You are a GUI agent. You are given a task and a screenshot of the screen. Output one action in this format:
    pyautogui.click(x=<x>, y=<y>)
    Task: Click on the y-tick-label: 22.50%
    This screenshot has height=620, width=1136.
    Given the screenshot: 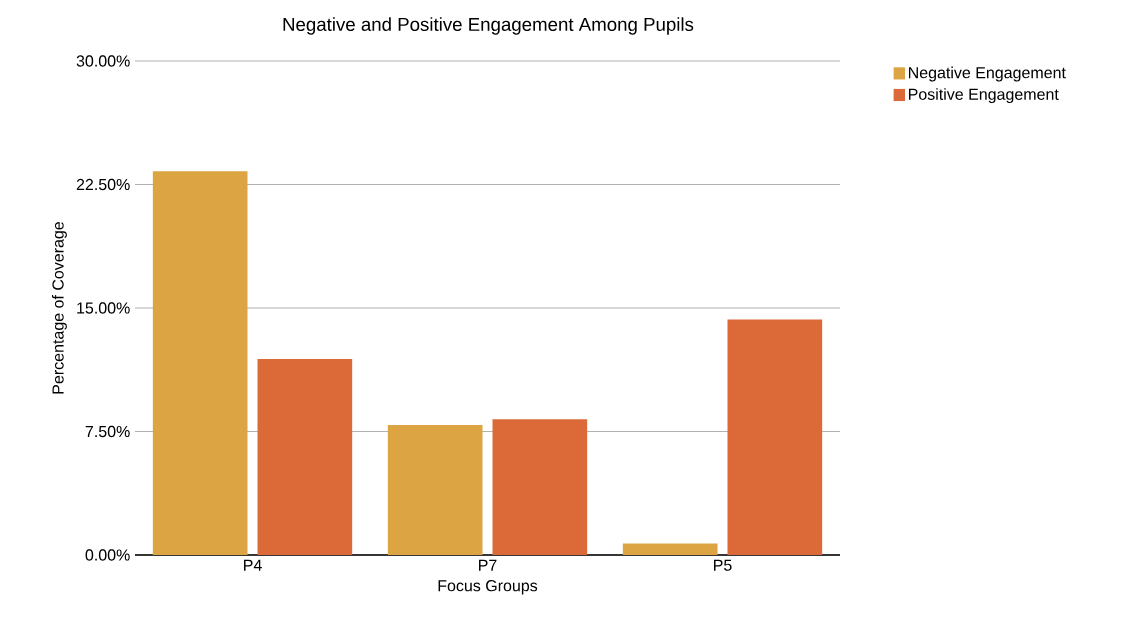 What is the action you would take?
    pyautogui.click(x=103, y=184)
    